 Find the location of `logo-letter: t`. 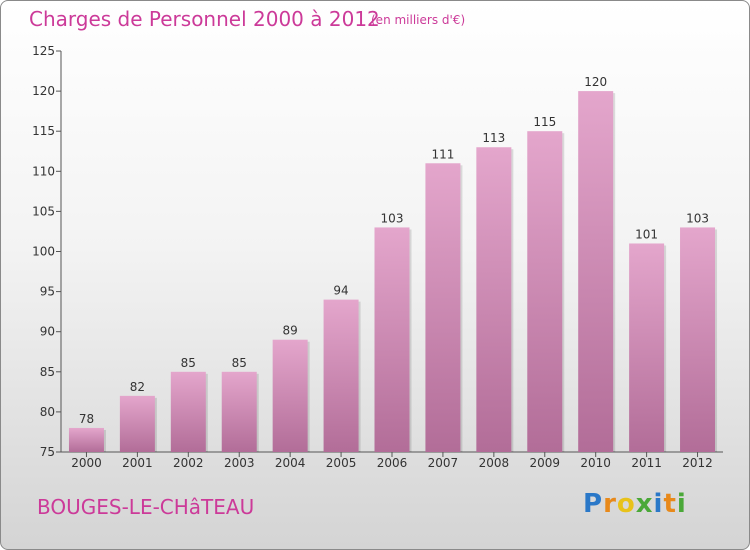

logo-letter: t is located at coordinates (670, 504).